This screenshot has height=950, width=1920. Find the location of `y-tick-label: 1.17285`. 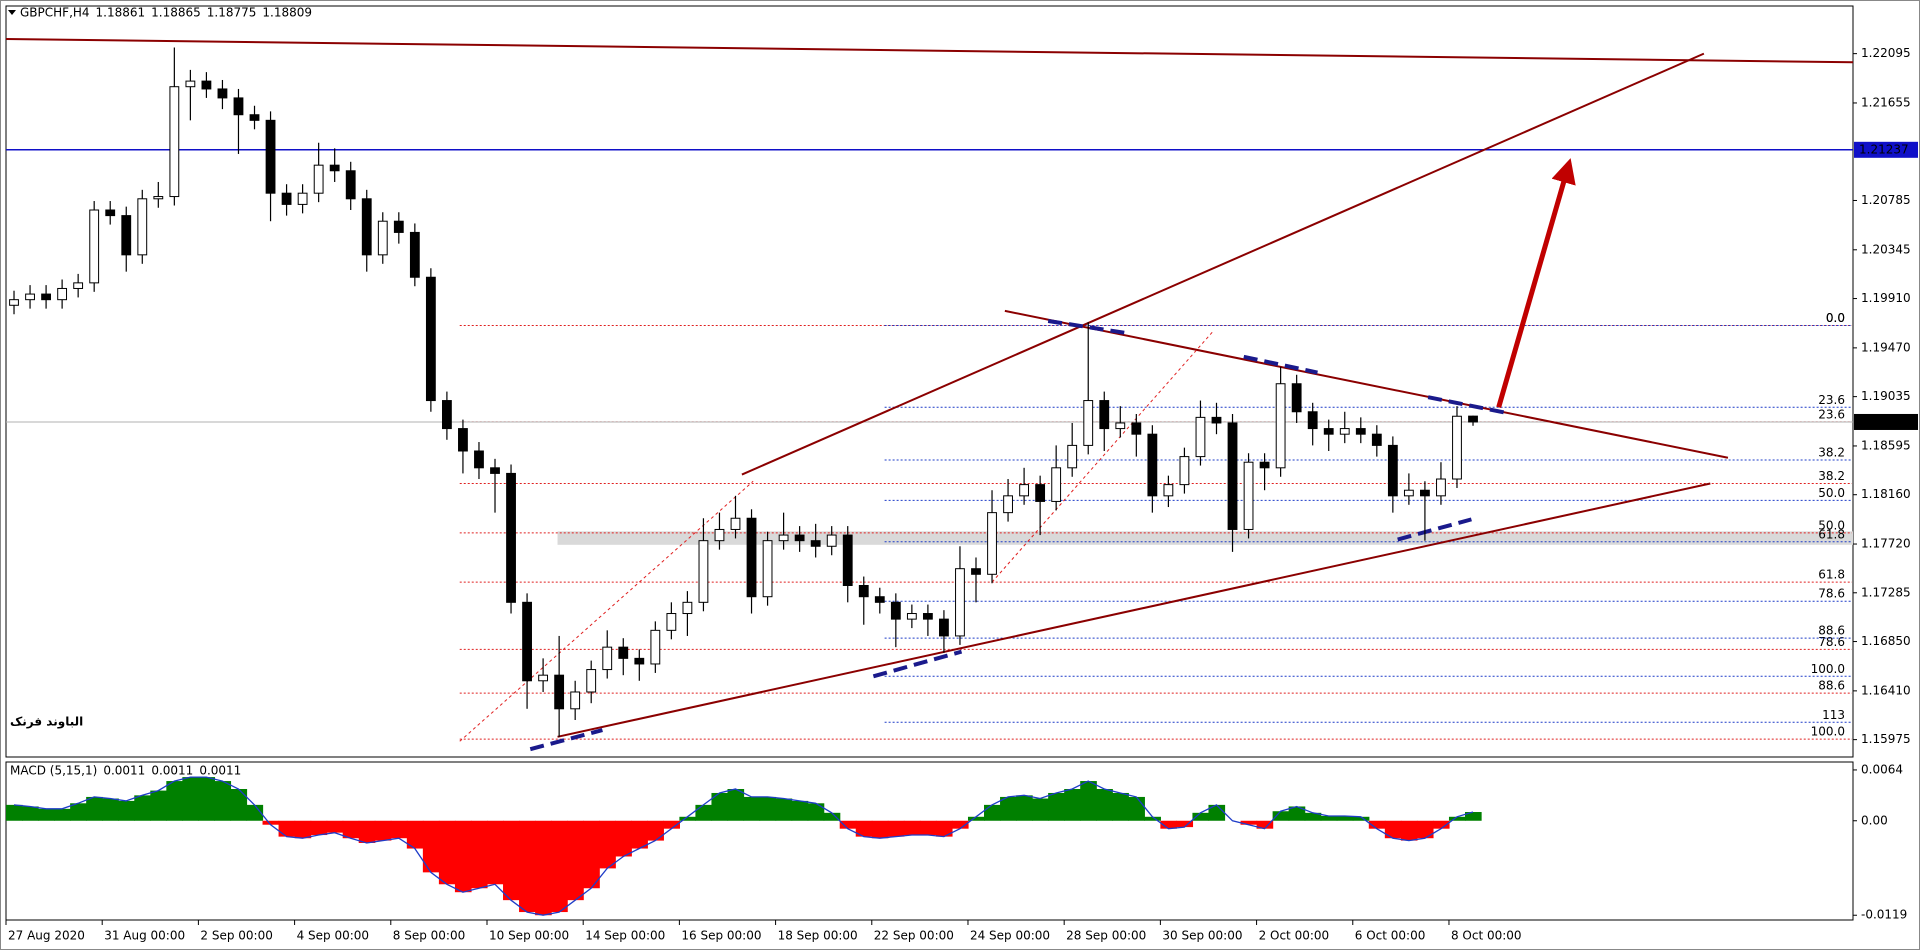

y-tick-label: 1.17285 is located at coordinates (1886, 592).